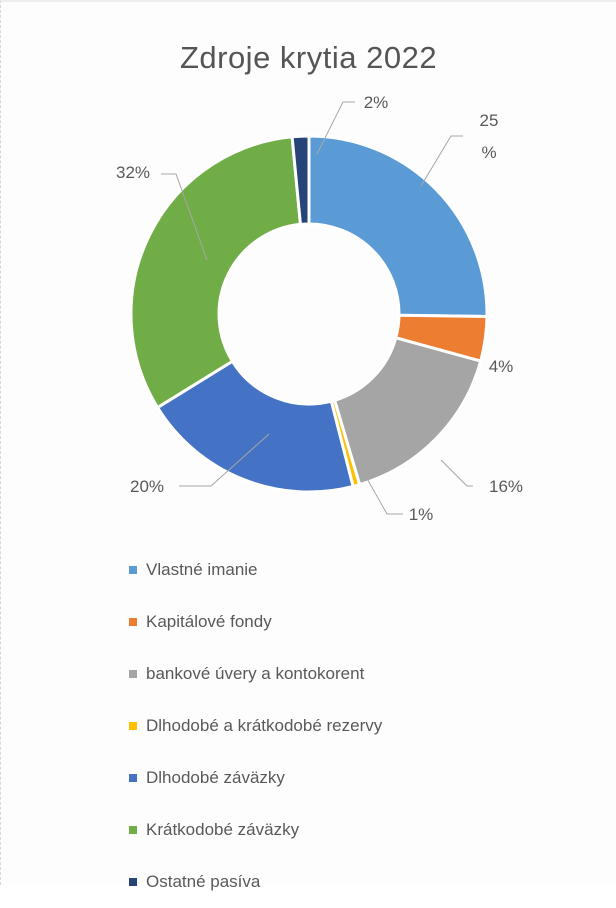 The image size is (616, 908). What do you see at coordinates (147, 486) in the screenshot?
I see `data-label-5: 20%` at bounding box center [147, 486].